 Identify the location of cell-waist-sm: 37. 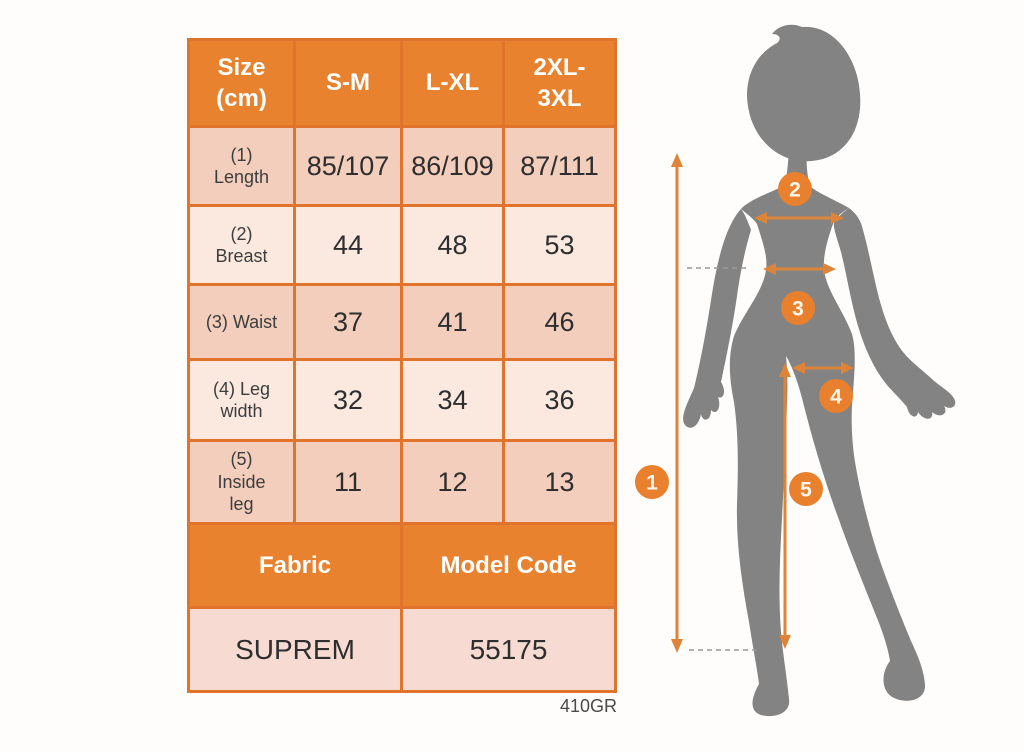
(348, 322).